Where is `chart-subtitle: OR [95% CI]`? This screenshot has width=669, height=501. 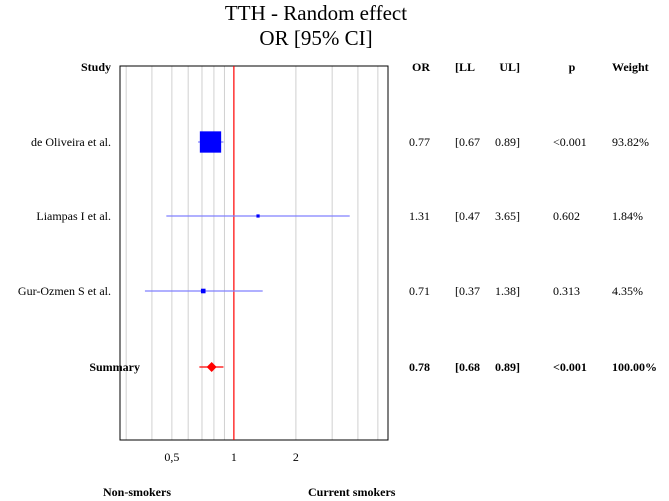 chart-subtitle: OR [95% CI] is located at coordinates (315, 38).